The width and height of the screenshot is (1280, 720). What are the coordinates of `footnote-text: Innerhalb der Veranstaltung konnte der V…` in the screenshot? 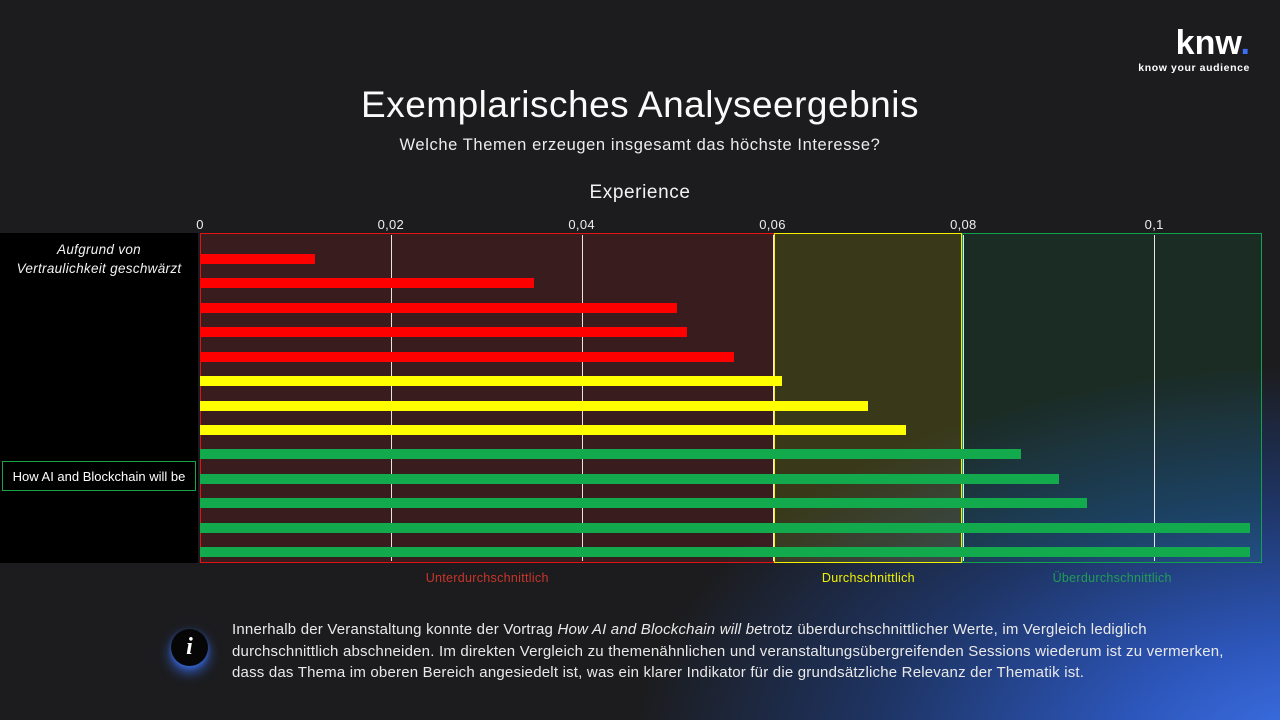 It's located at (728, 651).